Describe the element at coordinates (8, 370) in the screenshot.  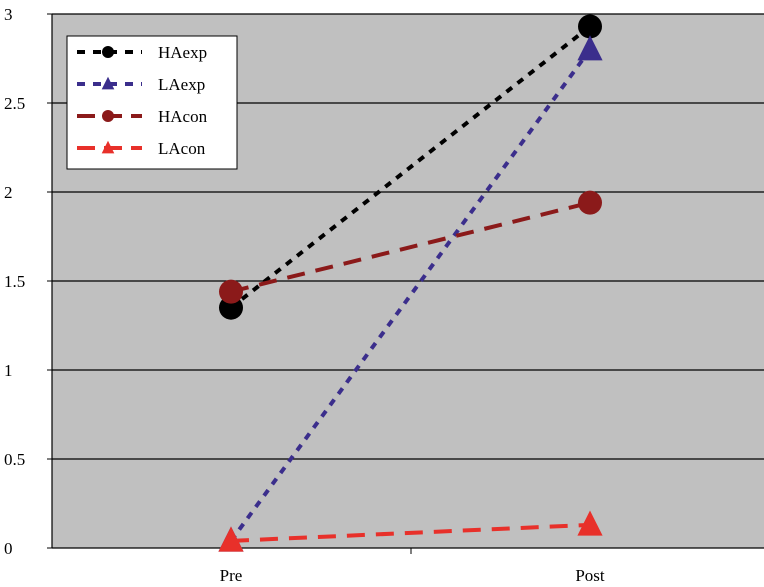
I see `y-tick-label: 1` at that location.